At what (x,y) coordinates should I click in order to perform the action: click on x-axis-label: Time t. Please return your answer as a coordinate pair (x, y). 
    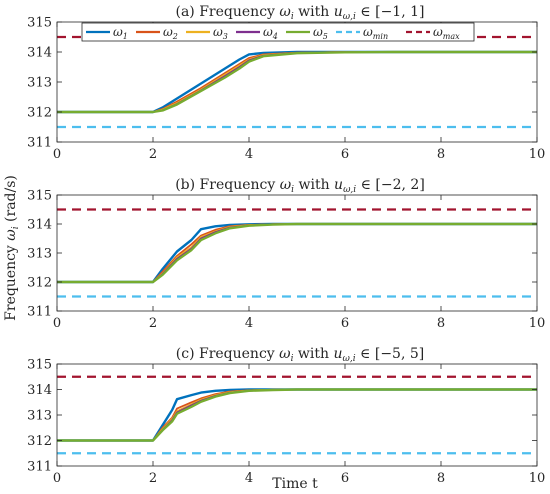
    Looking at the image, I should click on (295, 484).